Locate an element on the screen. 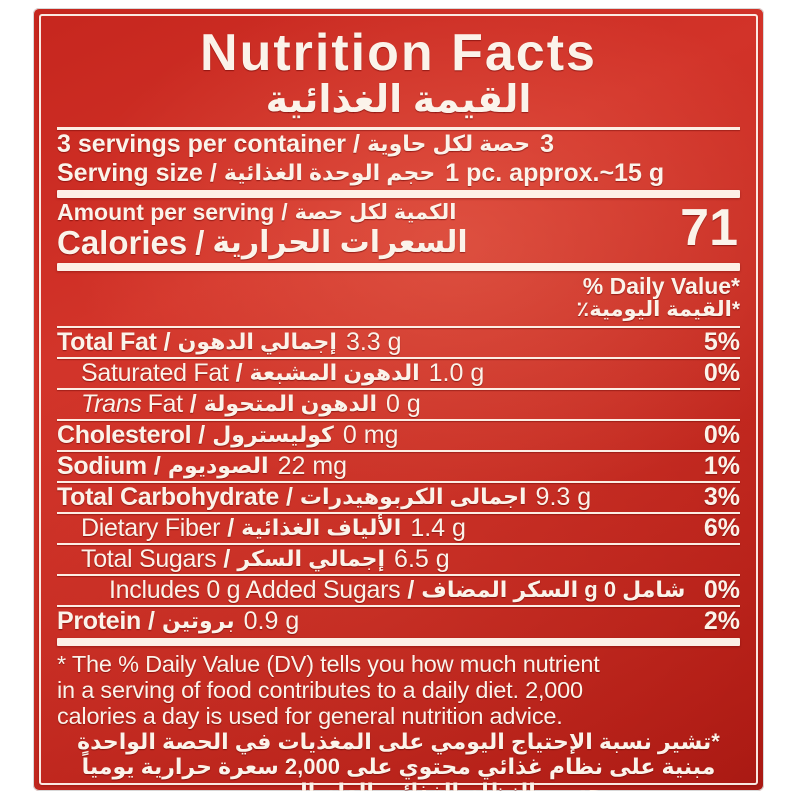  nutrient-daily-value: 6% is located at coordinates (721, 527).